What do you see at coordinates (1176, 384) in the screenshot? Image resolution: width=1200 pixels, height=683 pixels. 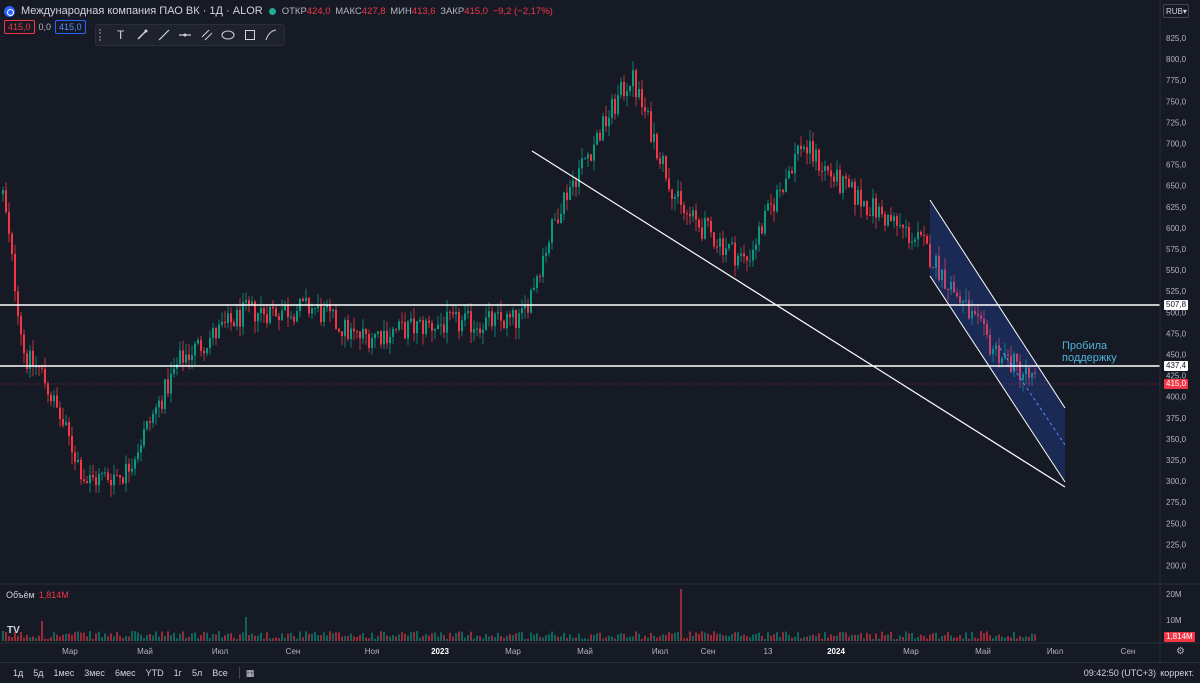 I see `last-price-badge: 415,0` at bounding box center [1176, 384].